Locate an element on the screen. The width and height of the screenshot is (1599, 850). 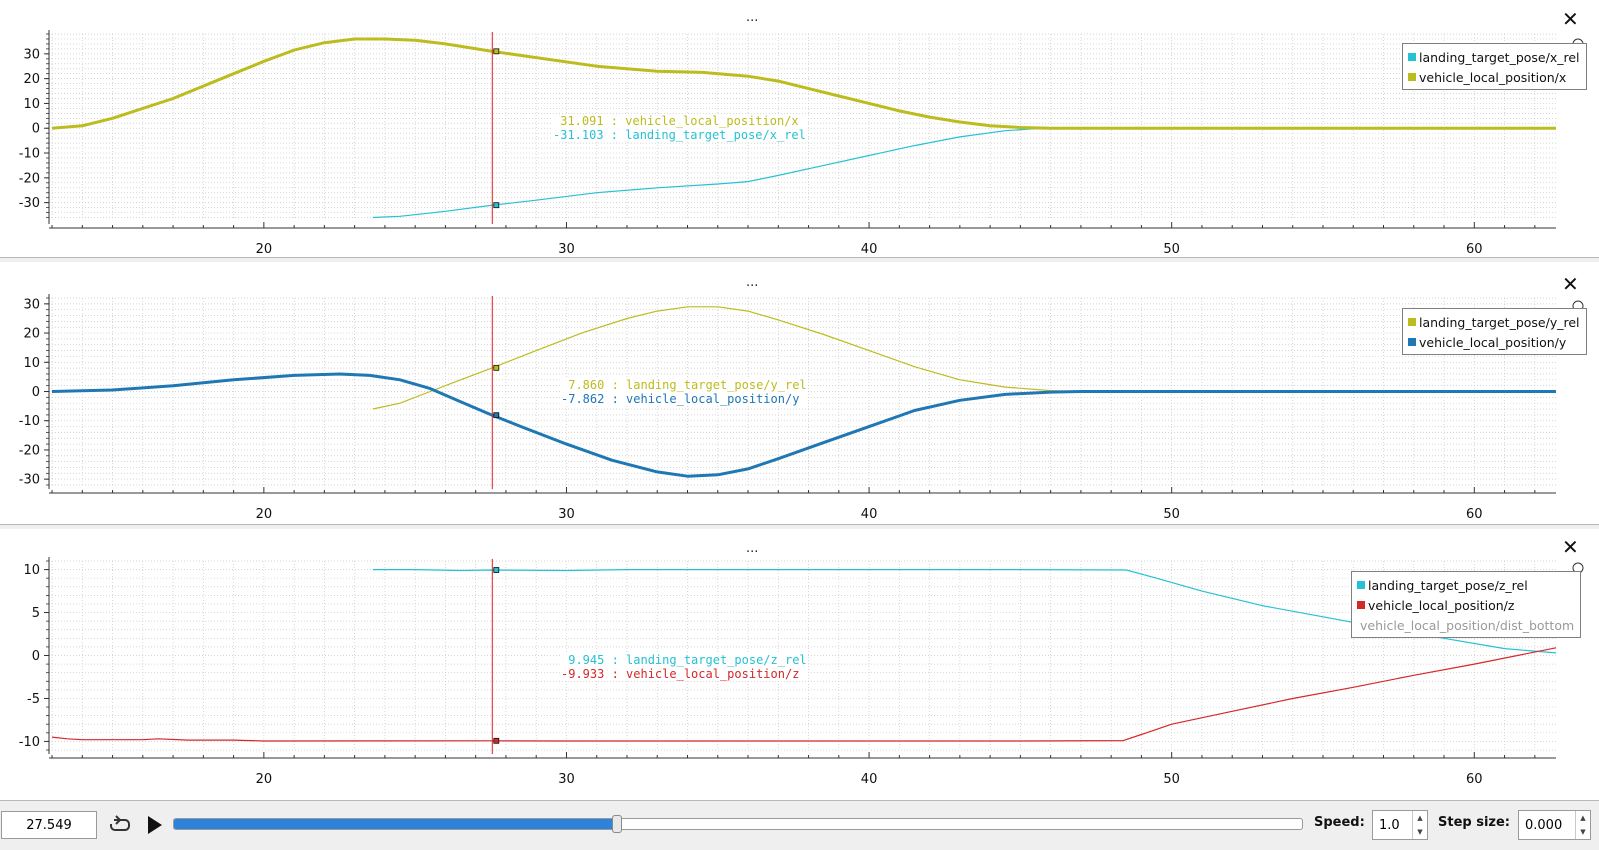
readout-line: 31.091 : vehicle_local_position/x is located at coordinates (676, 121).